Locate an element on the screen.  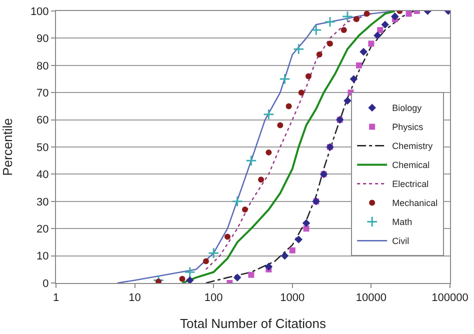
x-axis-title: Total Number of Citations is located at coordinates (253, 323).